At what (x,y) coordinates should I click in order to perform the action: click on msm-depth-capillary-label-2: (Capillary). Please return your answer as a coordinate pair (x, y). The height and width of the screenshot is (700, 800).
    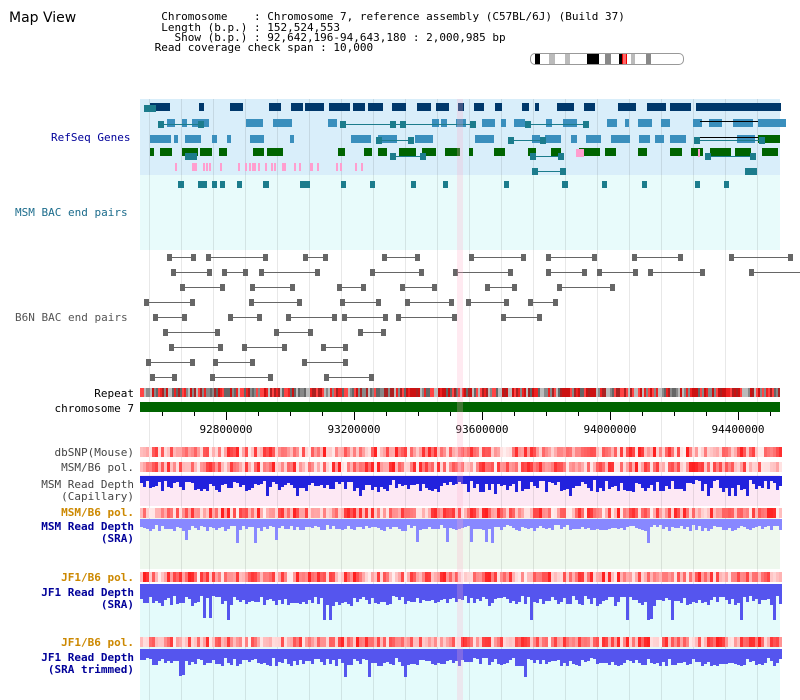
    Looking at the image, I should click on (97, 496).